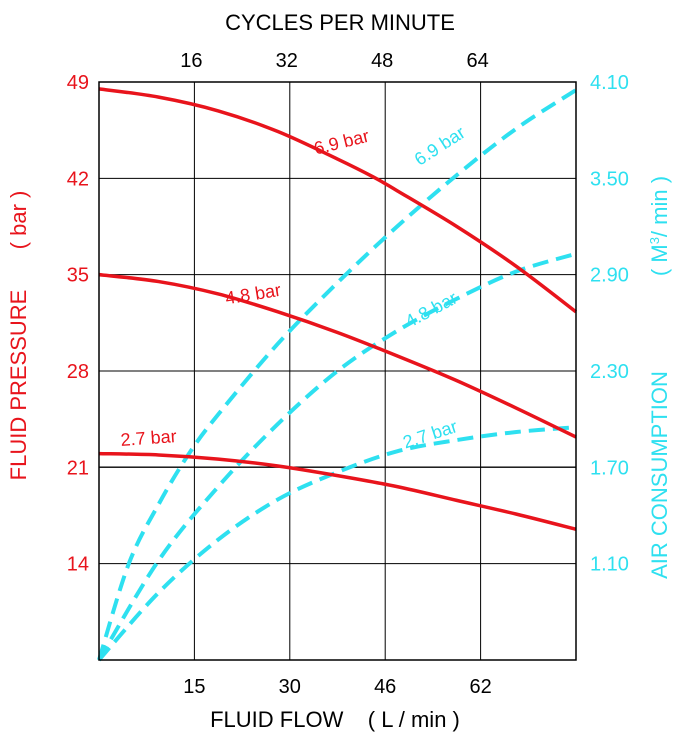 The height and width of the screenshot is (736, 679). I want to click on pressure-series-label: 4.8 bar, so click(253, 294).